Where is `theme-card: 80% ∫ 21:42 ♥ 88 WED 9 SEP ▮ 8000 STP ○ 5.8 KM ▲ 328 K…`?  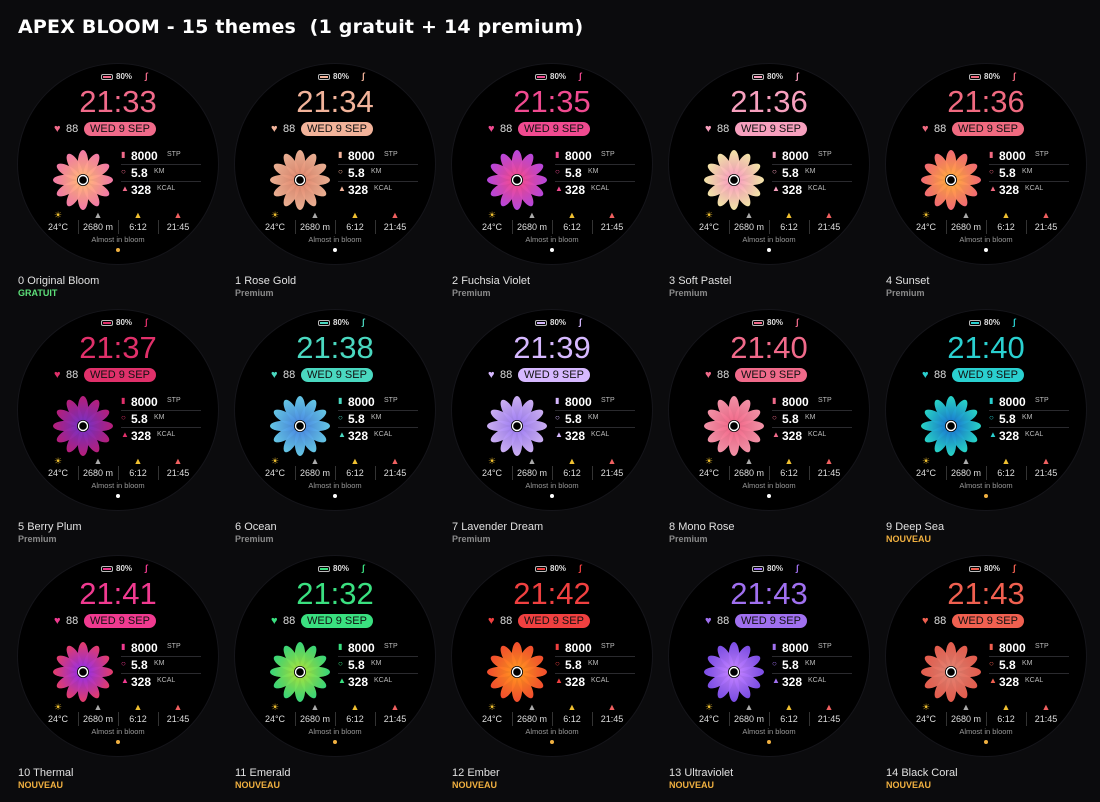 theme-card: 80% ∫ 21:42 ♥ 88 WED 9 SEP ▮ 8000 STP ○ 5.8 KM ▲ 328 K… is located at coordinates (560, 679).